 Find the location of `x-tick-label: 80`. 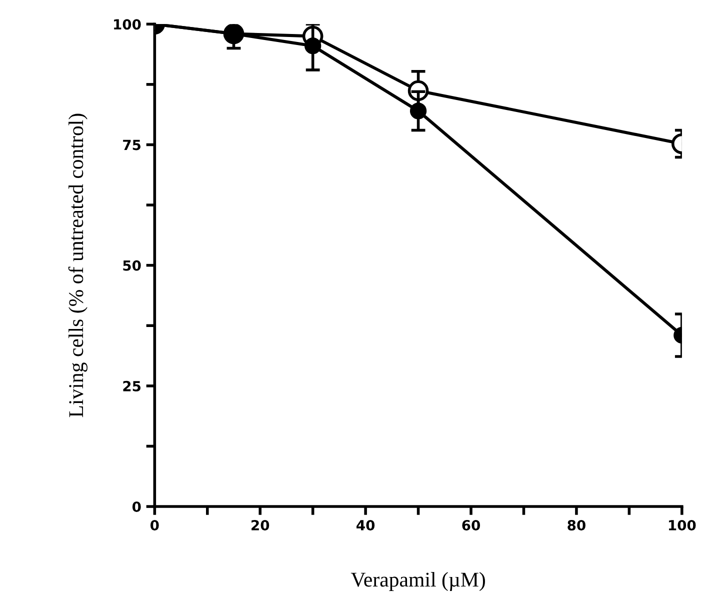

x-tick-label: 80 is located at coordinates (577, 525).